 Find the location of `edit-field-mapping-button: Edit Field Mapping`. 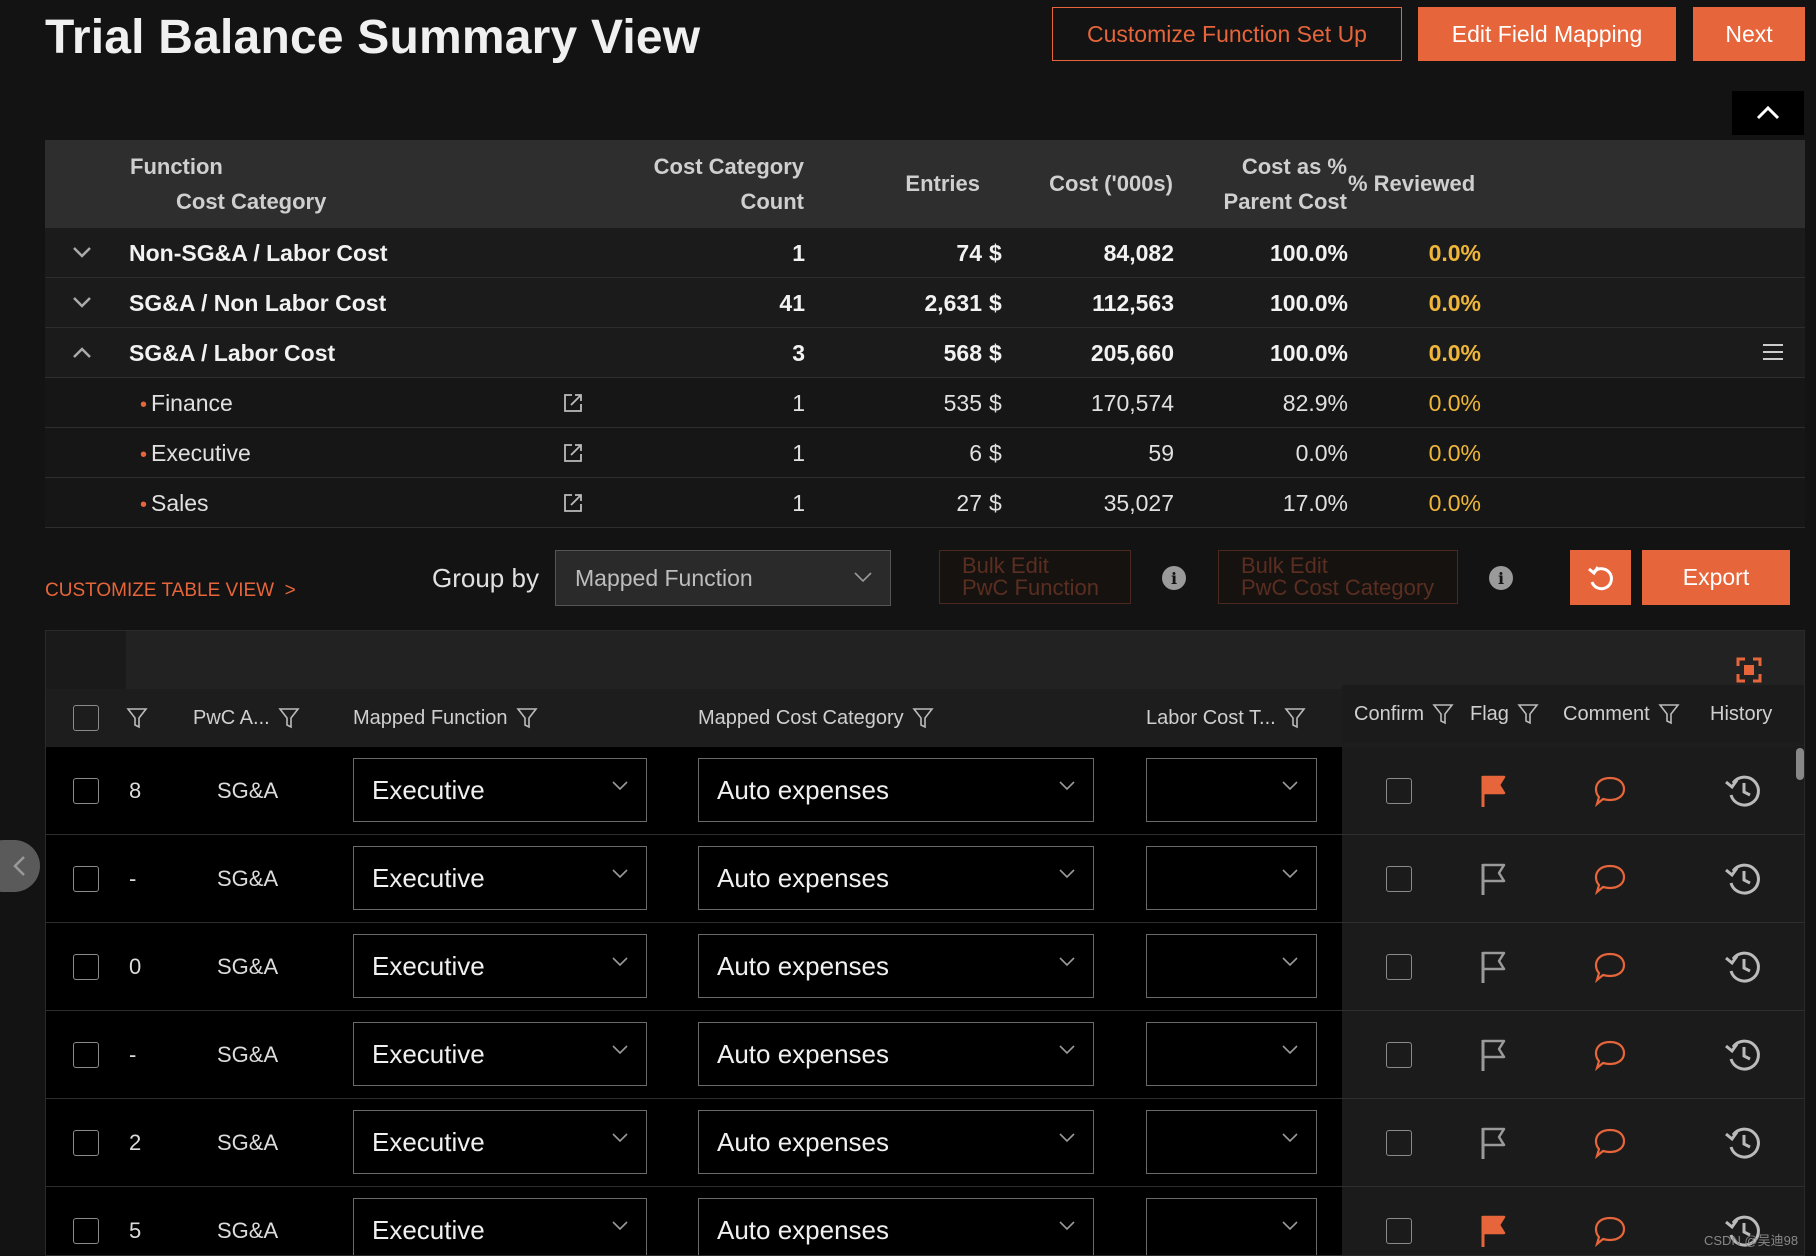

edit-field-mapping-button: Edit Field Mapping is located at coordinates (1547, 34).